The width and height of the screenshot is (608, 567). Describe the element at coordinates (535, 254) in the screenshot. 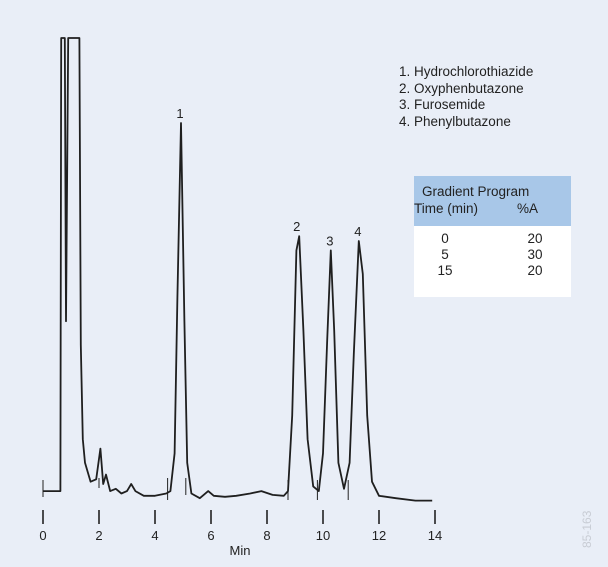

I see `percent-a-cell: 30` at that location.